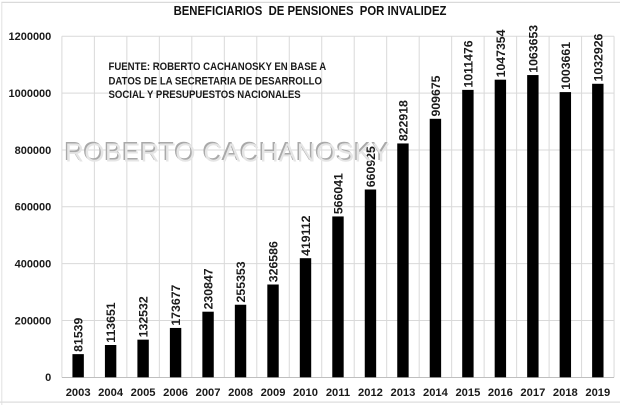  I want to click on svg-text: 2010, so click(305, 393).